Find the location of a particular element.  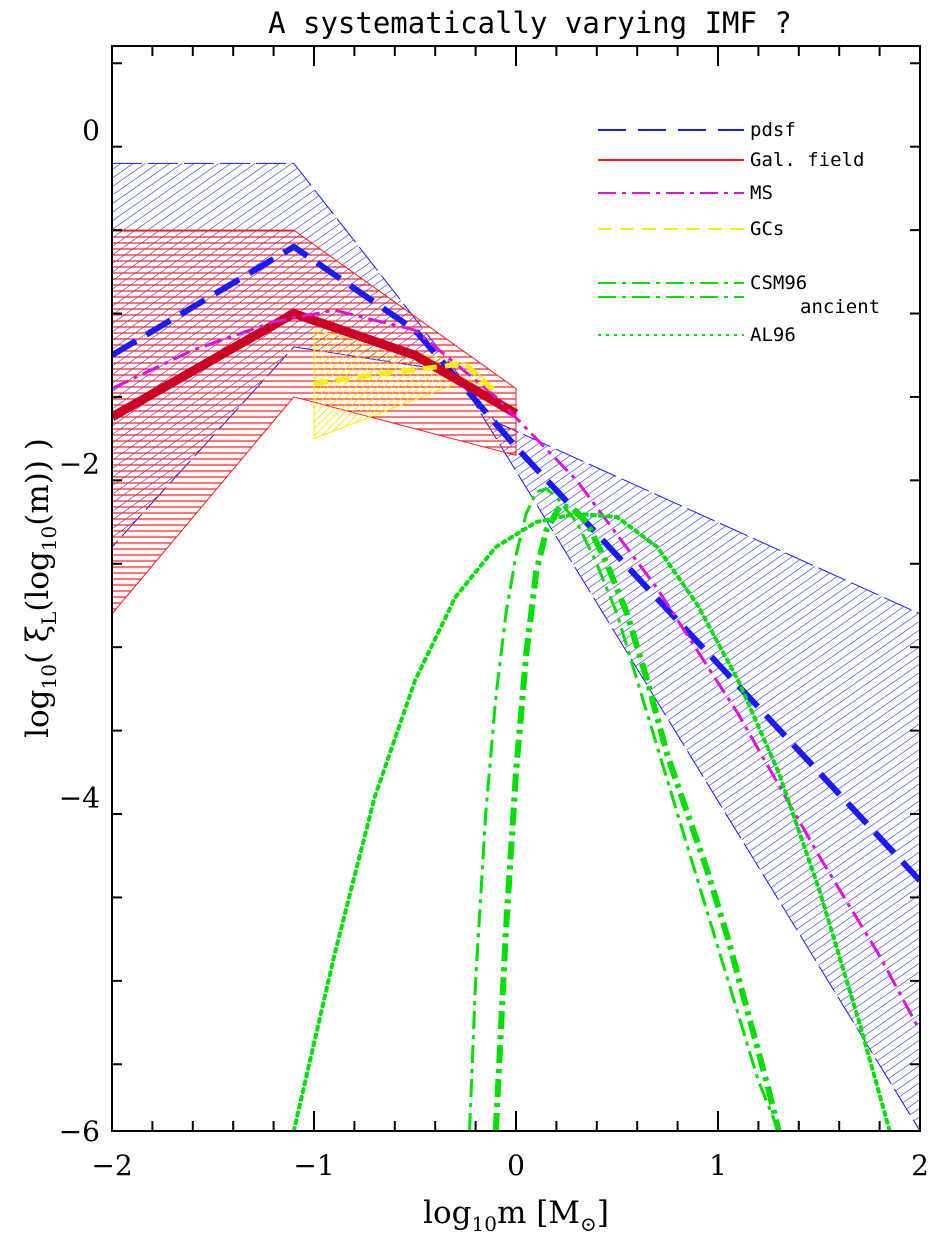

y-tick-label: −4 is located at coordinates (79, 797).